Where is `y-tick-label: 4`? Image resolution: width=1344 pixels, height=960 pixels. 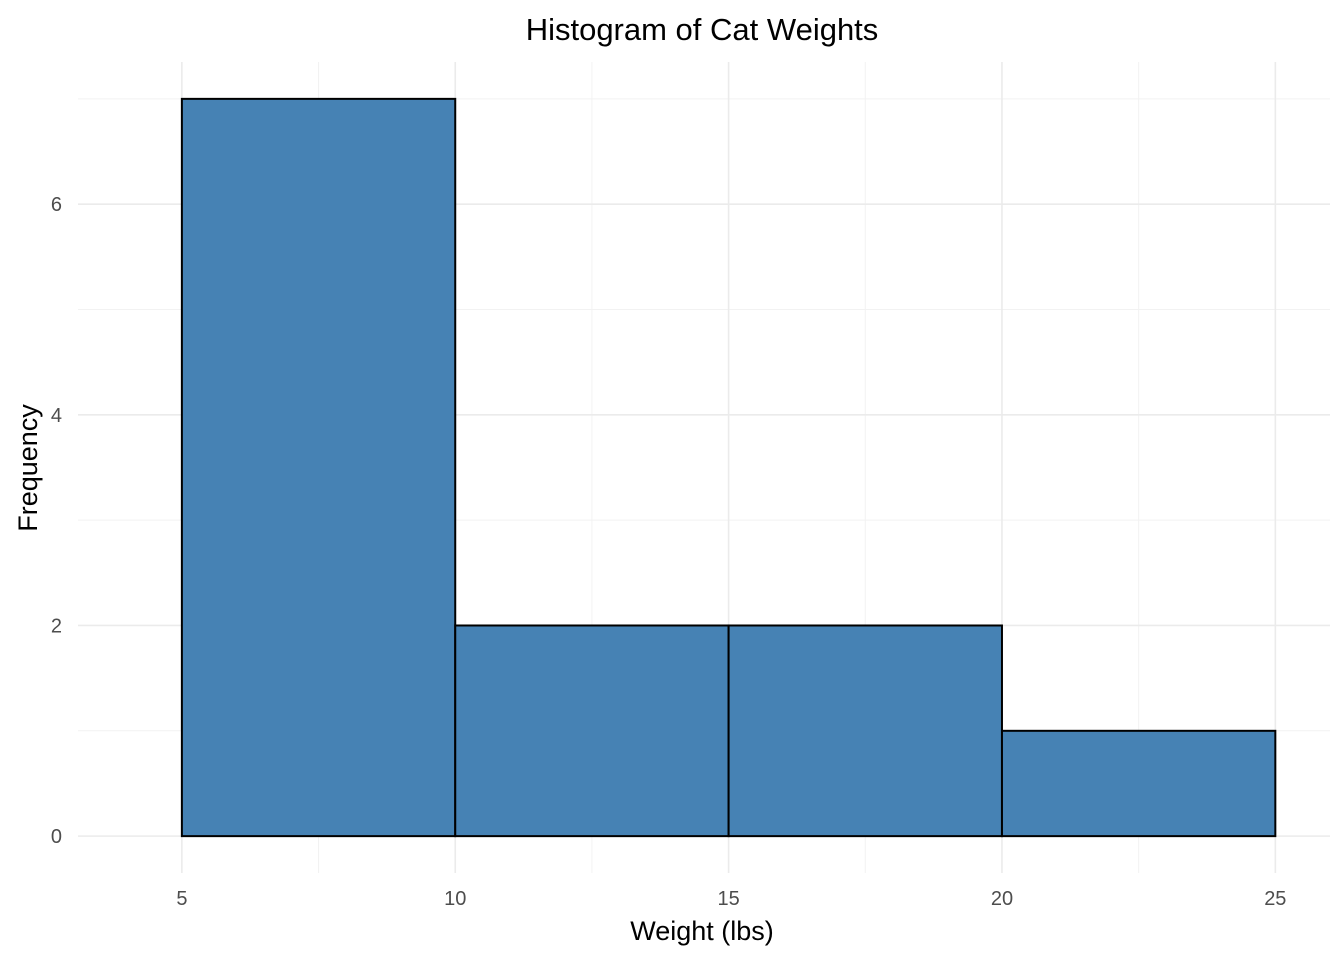
y-tick-label: 4 is located at coordinates (56, 416).